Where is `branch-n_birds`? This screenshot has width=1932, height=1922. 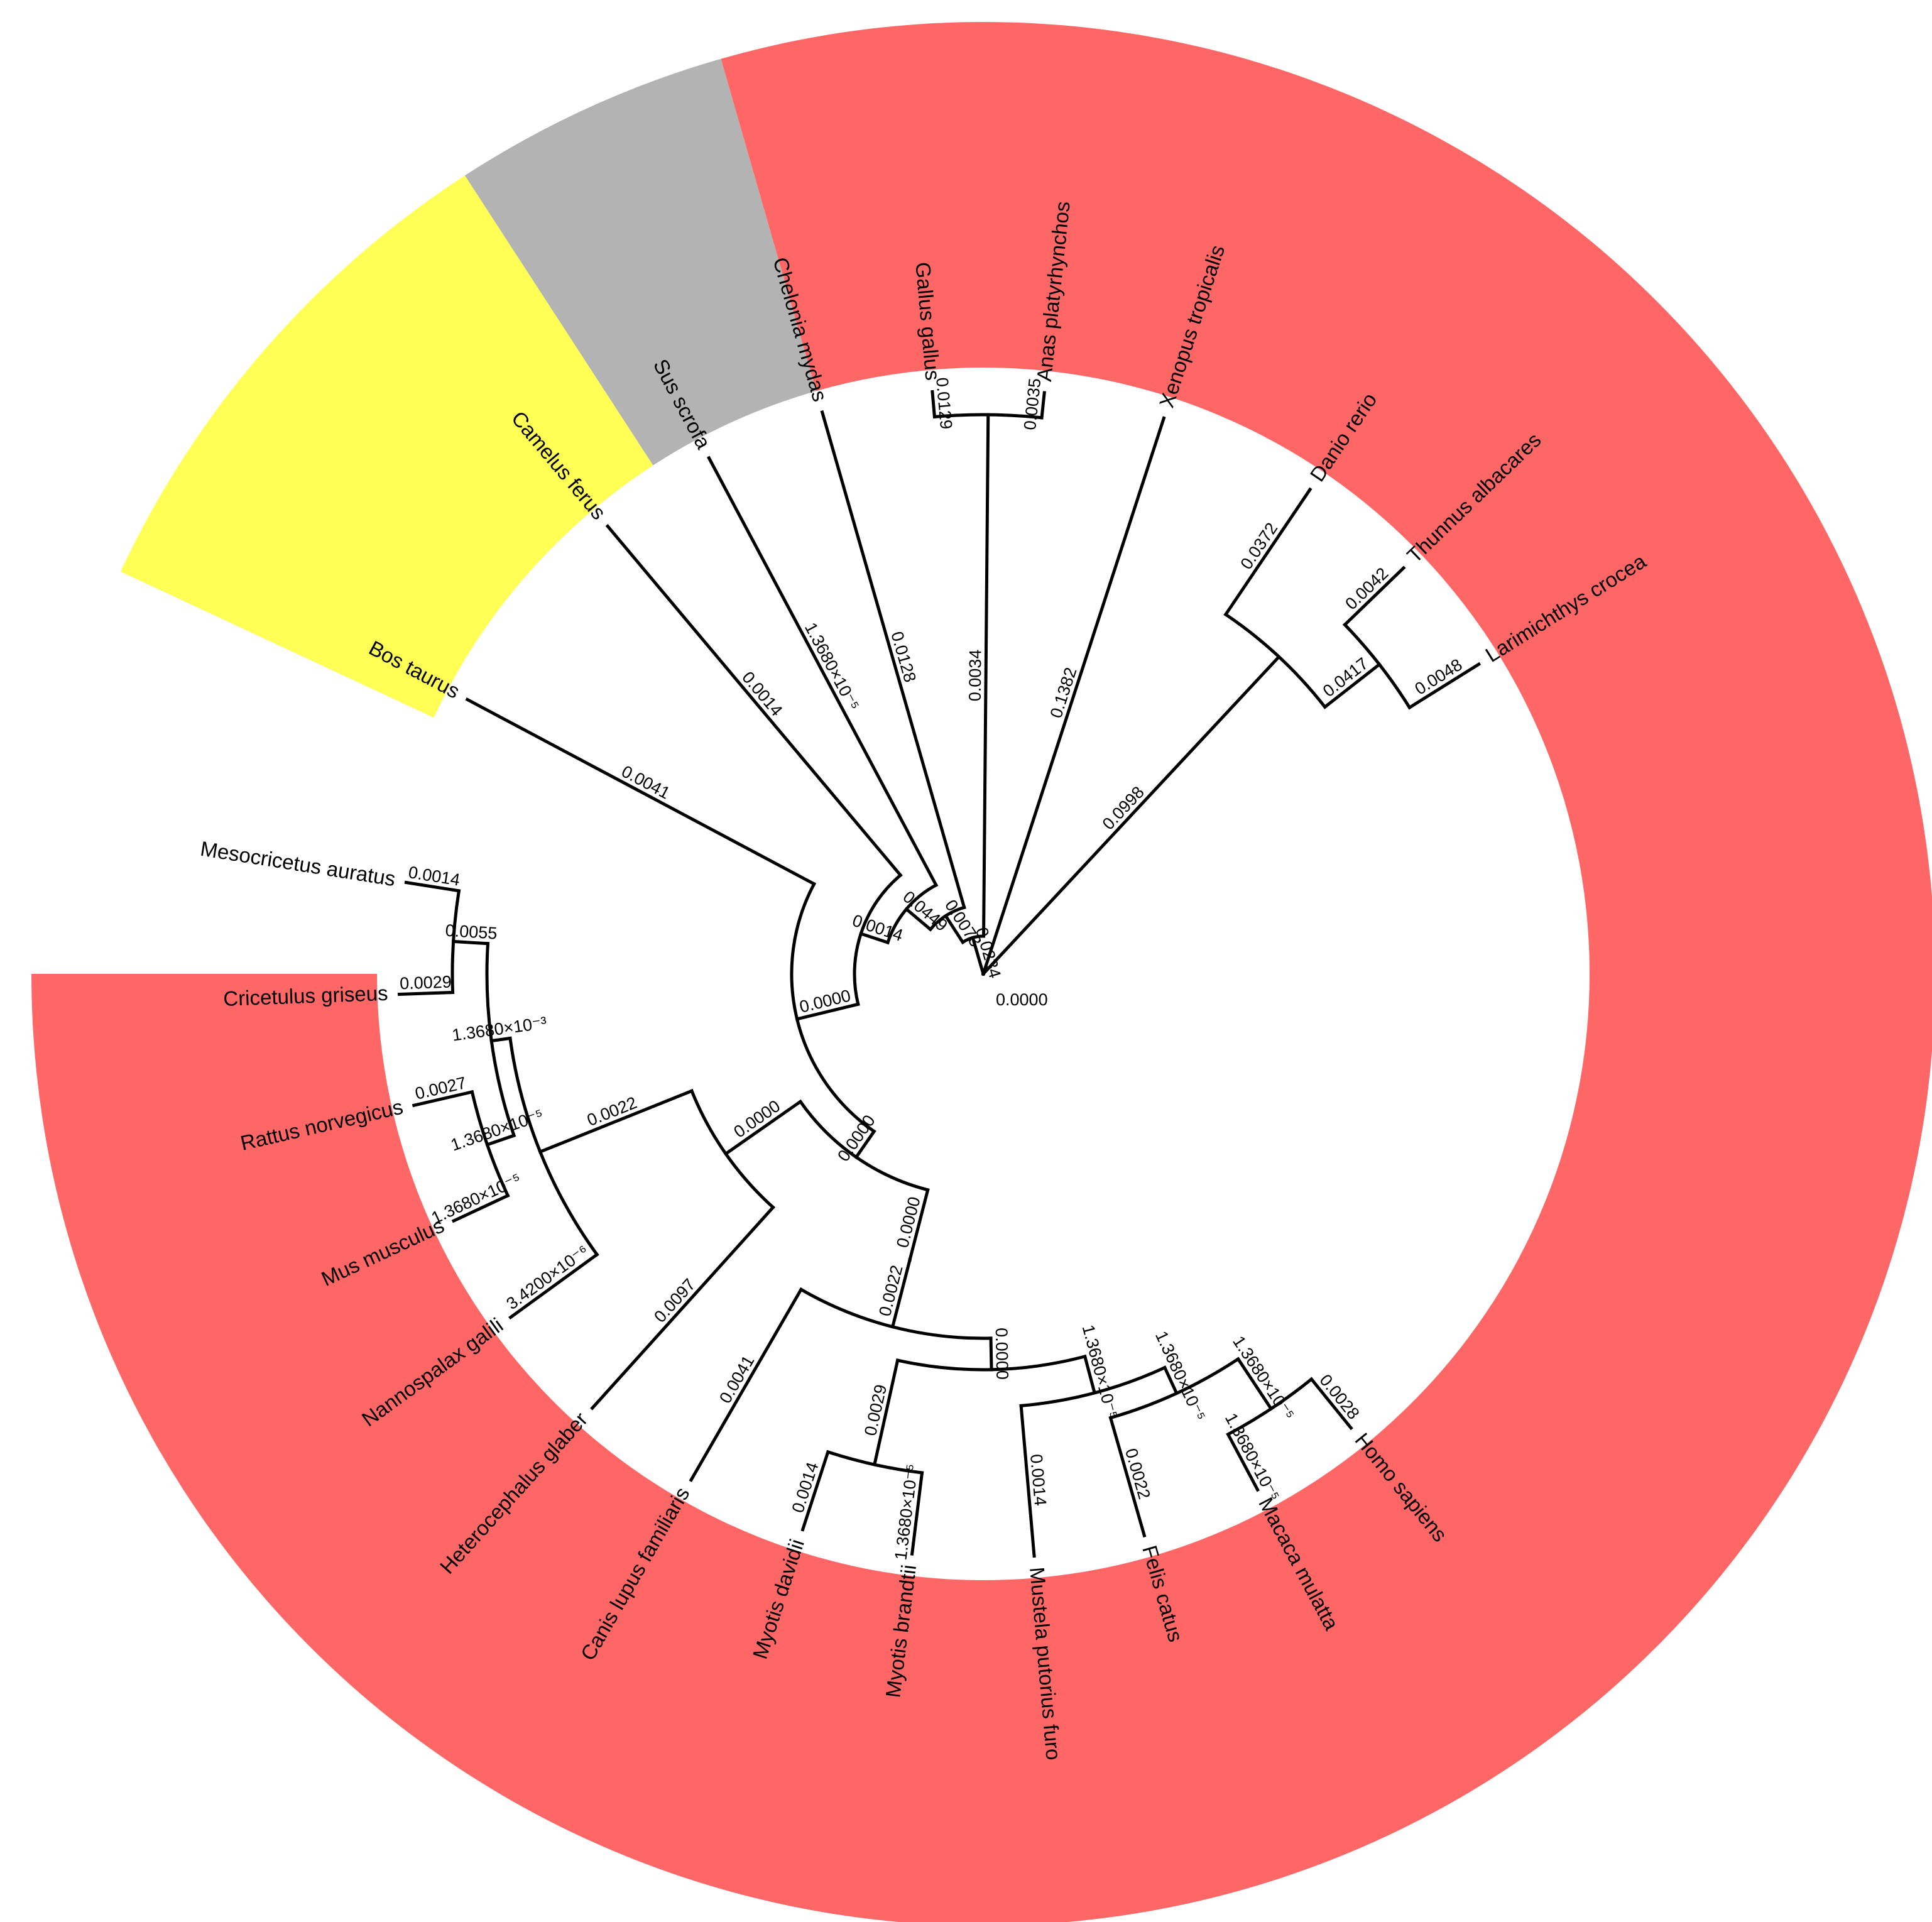
branch-n_birds is located at coordinates (986, 675).